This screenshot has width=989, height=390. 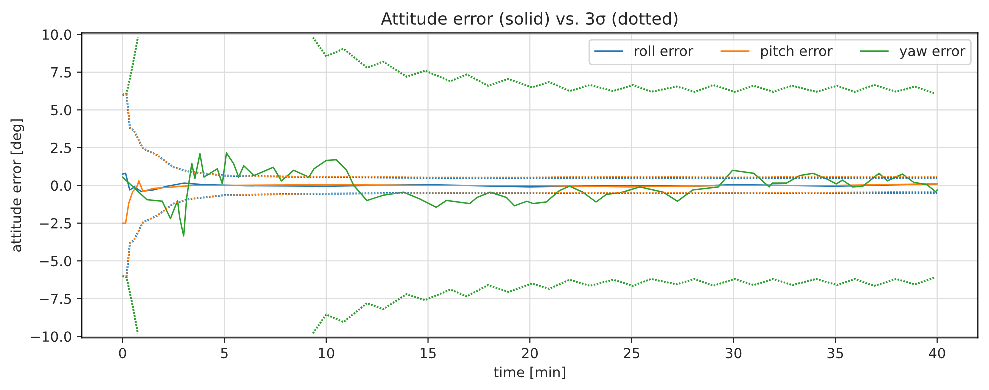 What do you see at coordinates (61, 110) in the screenshot?
I see `y-tick-label: 5.0` at bounding box center [61, 110].